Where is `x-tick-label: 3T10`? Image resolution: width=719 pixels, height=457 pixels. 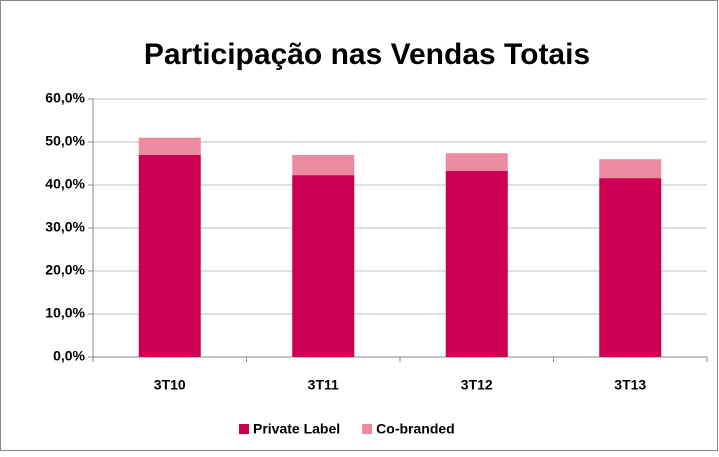
x-tick-label: 3T10 is located at coordinates (170, 385).